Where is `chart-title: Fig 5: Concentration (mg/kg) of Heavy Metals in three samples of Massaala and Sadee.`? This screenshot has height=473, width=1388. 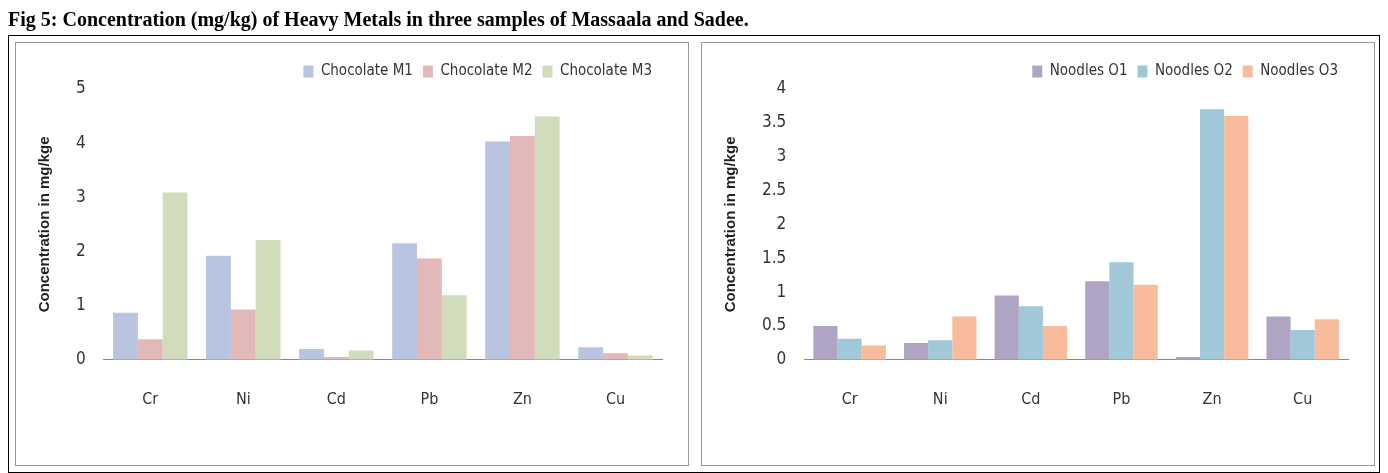
chart-title: Fig 5: Concentration (mg/kg) of Heavy Metals in three samples of Massaala and Sadee. is located at coordinates (379, 19).